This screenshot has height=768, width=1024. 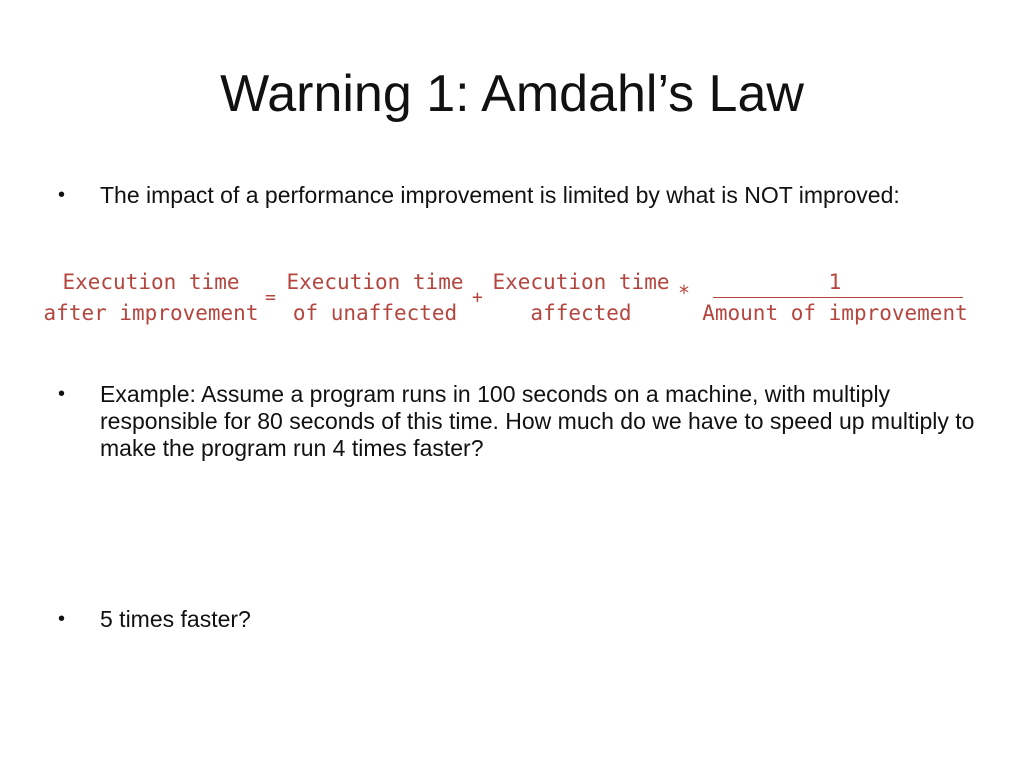 I want to click on slide-title: Warning 1: Amdahl’s Law, so click(x=512, y=94).